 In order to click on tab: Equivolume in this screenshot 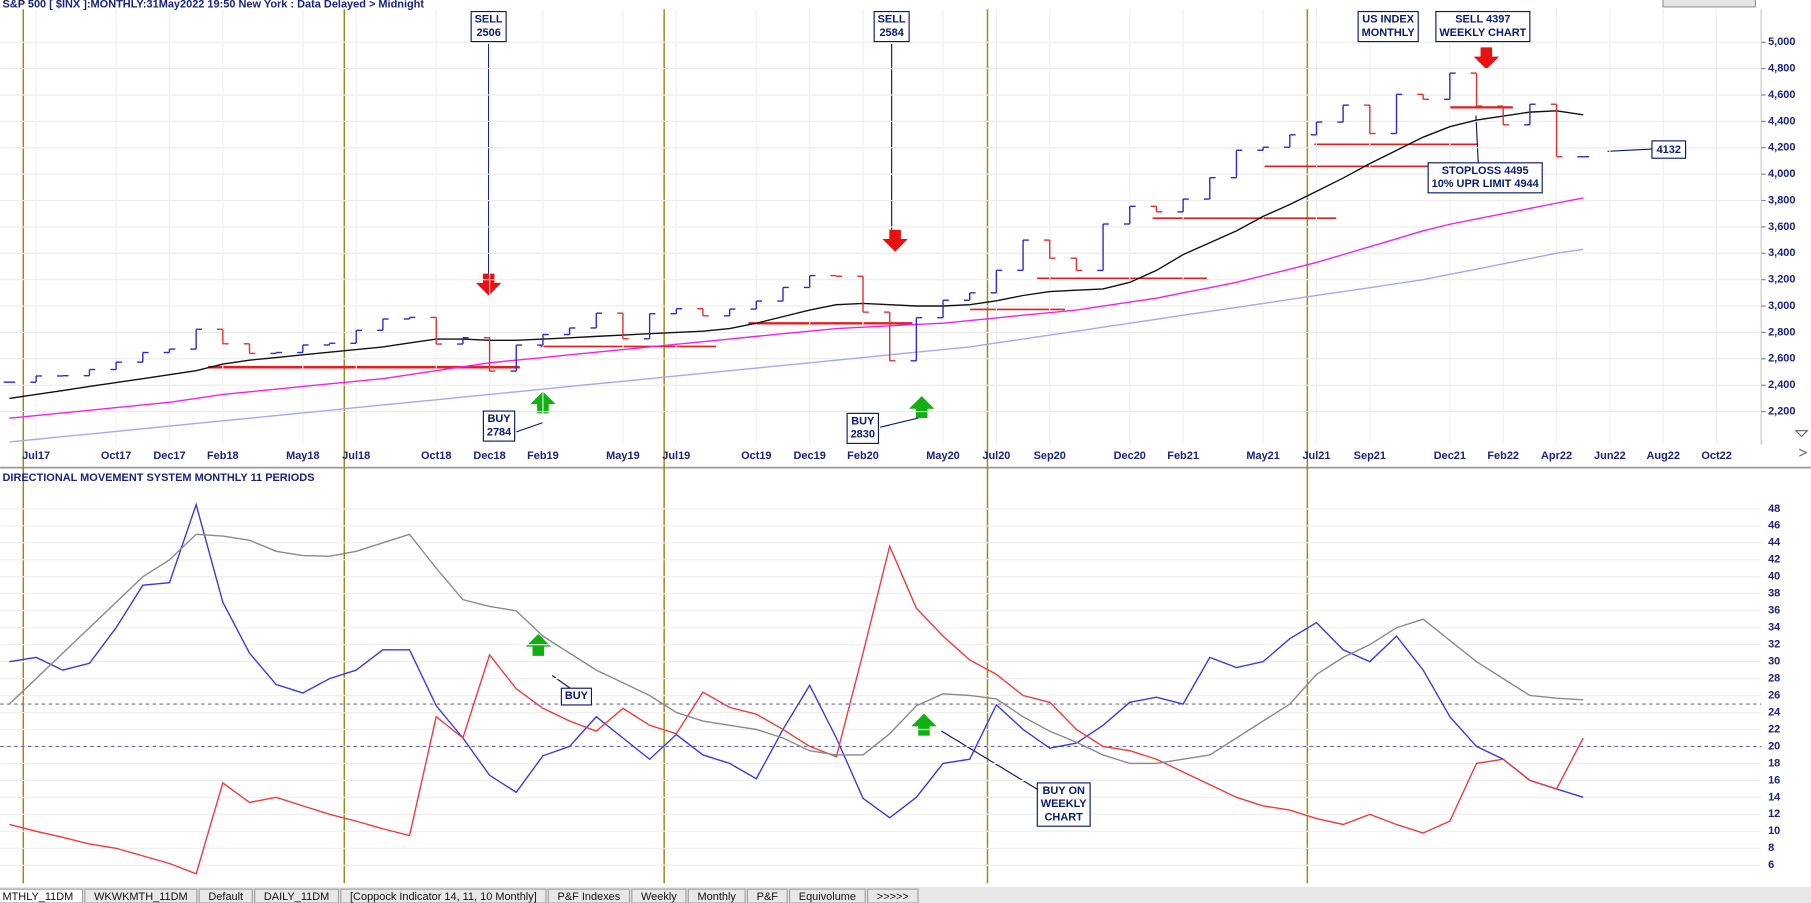, I will do `click(827, 895)`.